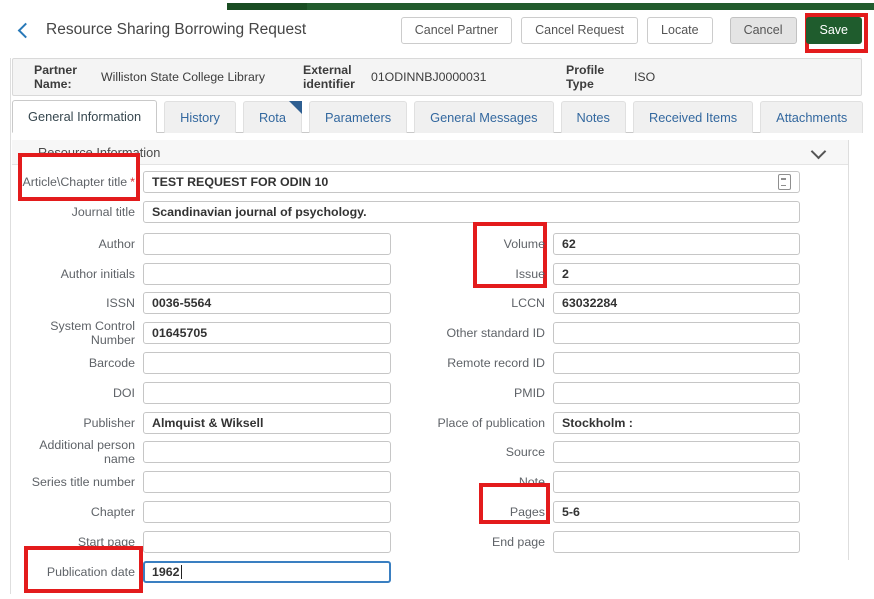 Image resolution: width=874 pixels, height=599 pixels. Describe the element at coordinates (259, 212) in the screenshot. I see `journal-title-value: Scandinavian journal of psychology.` at that location.